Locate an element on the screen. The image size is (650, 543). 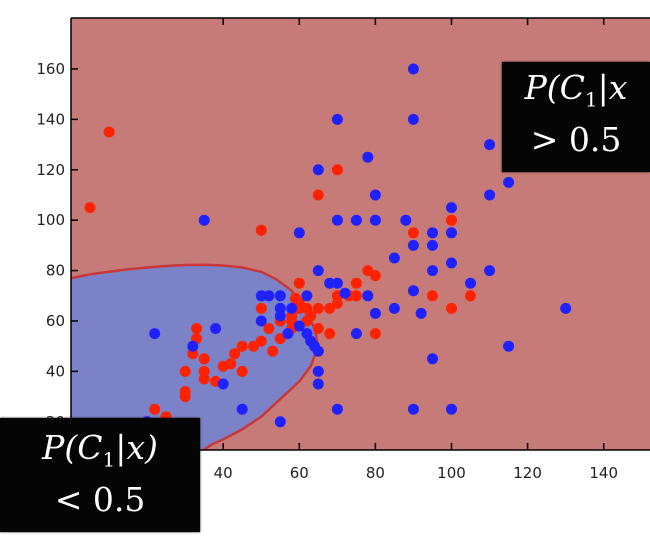
annotation-bottom-threshold: < 0.5 is located at coordinates (100, 499).